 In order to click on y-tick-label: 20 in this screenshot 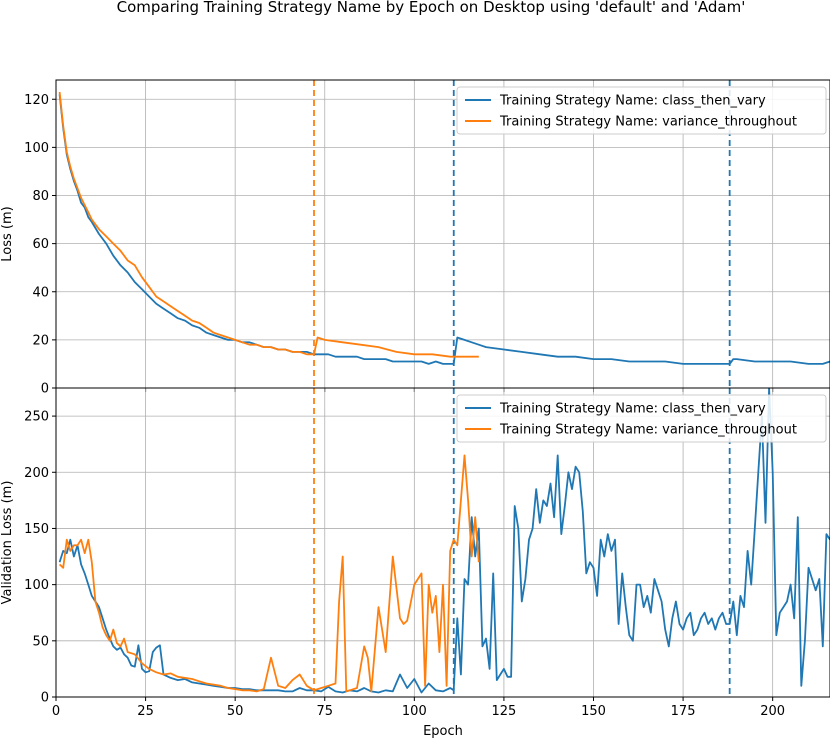, I will do `click(40, 340)`.